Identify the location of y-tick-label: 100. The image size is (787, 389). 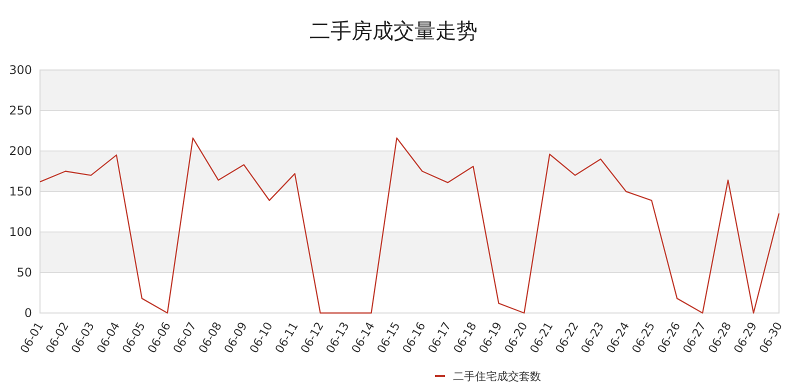
(20, 232).